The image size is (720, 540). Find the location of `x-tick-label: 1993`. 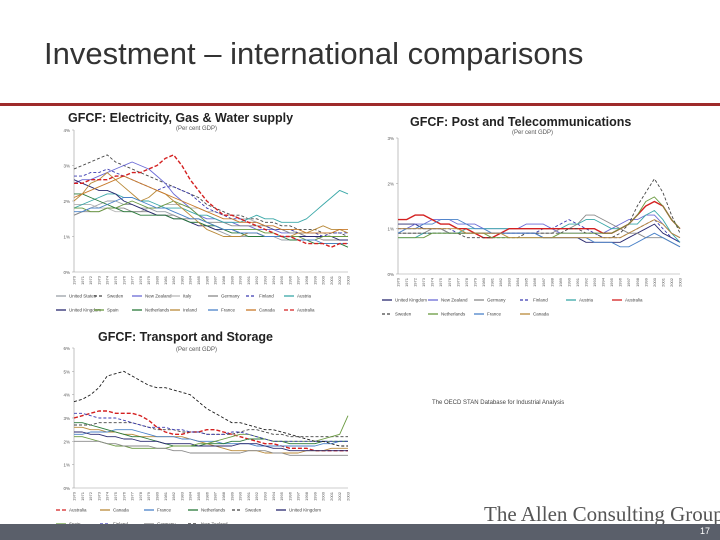

x-tick-label: 1993 is located at coordinates (264, 280).